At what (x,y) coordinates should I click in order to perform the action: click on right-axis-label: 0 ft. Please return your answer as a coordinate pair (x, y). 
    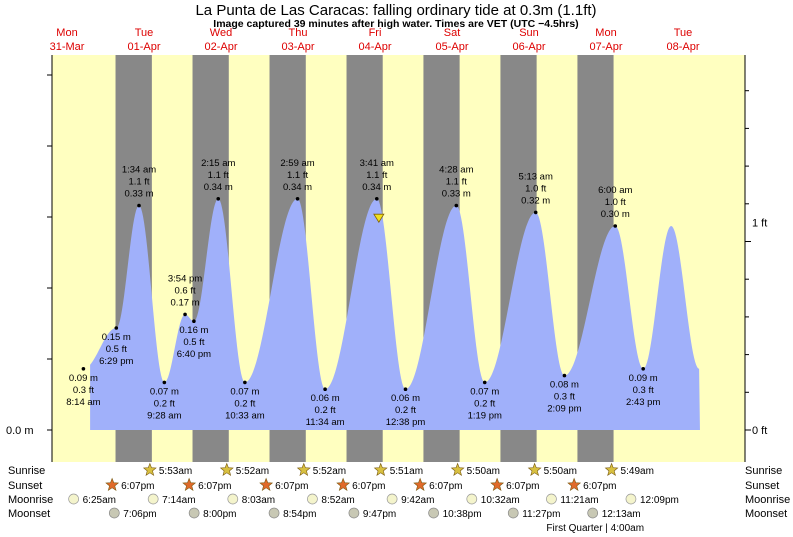
    Looking at the image, I should click on (759, 431).